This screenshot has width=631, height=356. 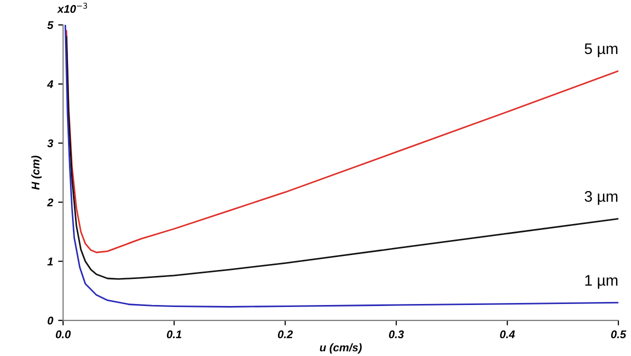 I want to click on y-axis-title: H (cm), so click(x=36, y=173).